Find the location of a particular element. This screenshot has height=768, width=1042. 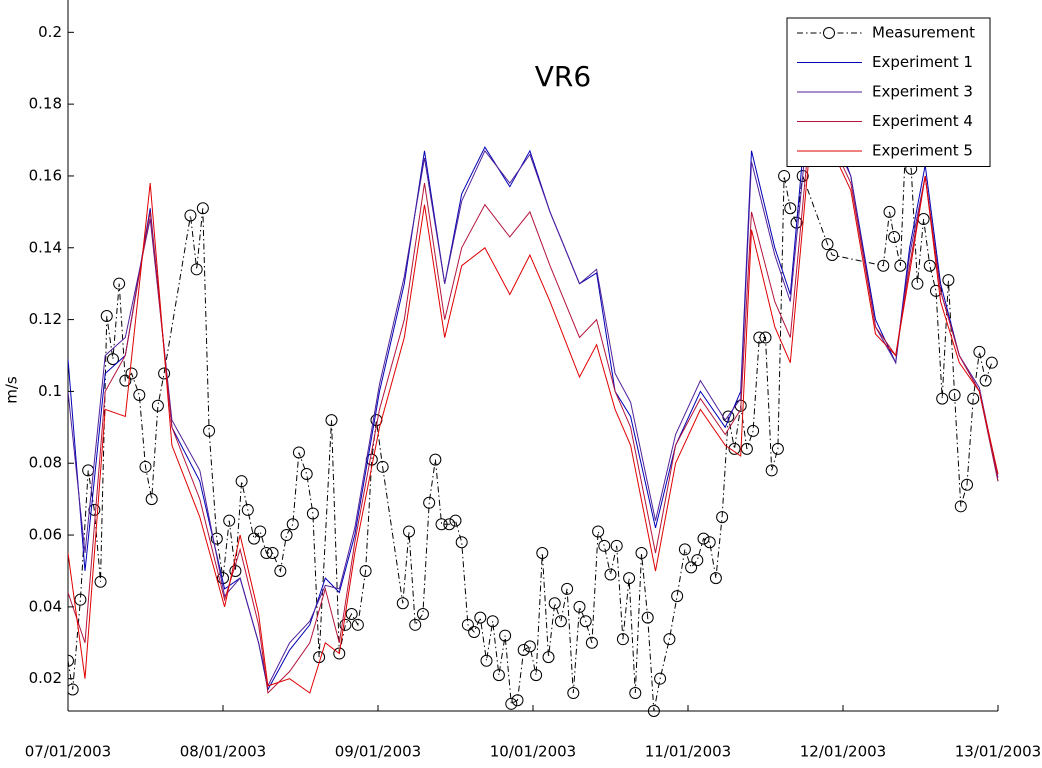

y-tick-label: 0.04 is located at coordinates (45, 606).